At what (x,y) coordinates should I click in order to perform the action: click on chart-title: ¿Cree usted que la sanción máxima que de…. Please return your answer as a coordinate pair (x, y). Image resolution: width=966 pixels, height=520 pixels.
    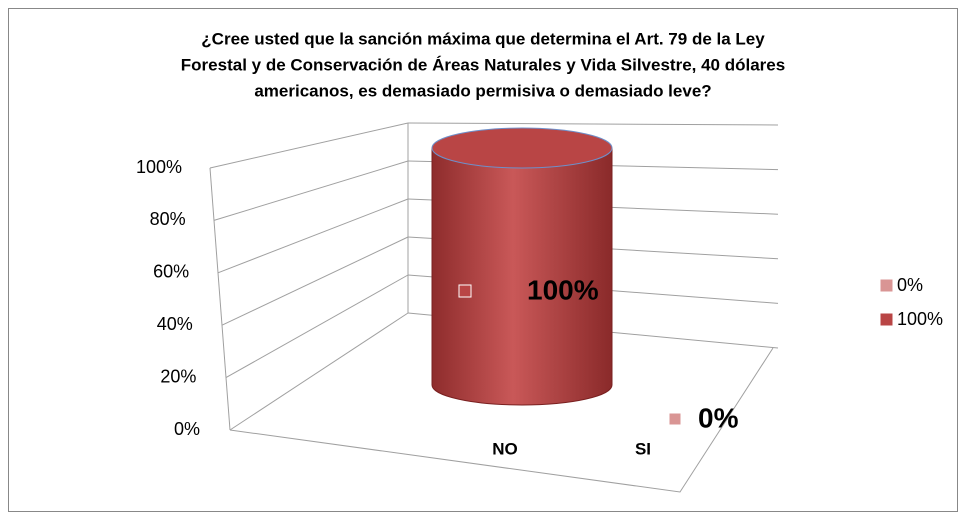
    Looking at the image, I should click on (483, 38).